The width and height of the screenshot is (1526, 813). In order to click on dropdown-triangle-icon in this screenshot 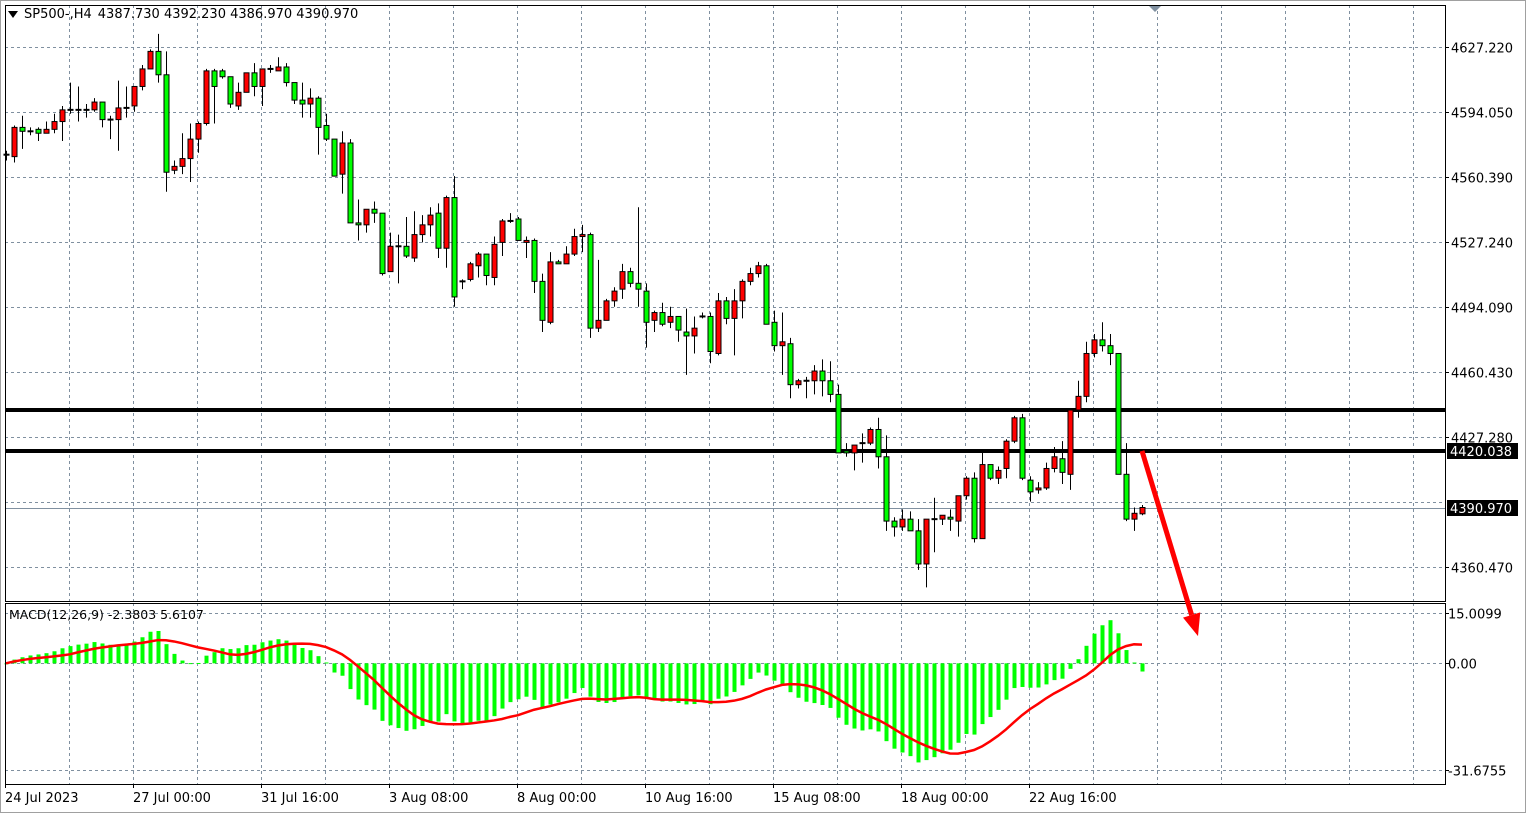, I will do `click(13, 14)`.